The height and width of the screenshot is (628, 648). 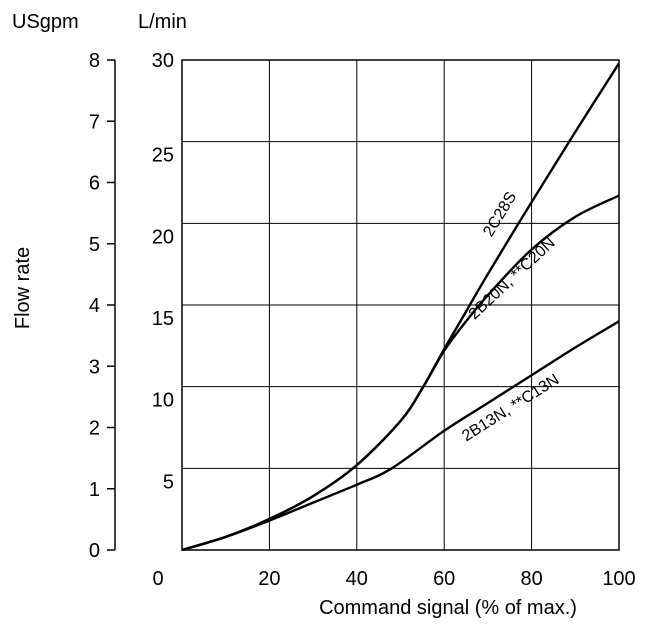 I want to click on x-tick-label: 20, so click(x=269, y=579).